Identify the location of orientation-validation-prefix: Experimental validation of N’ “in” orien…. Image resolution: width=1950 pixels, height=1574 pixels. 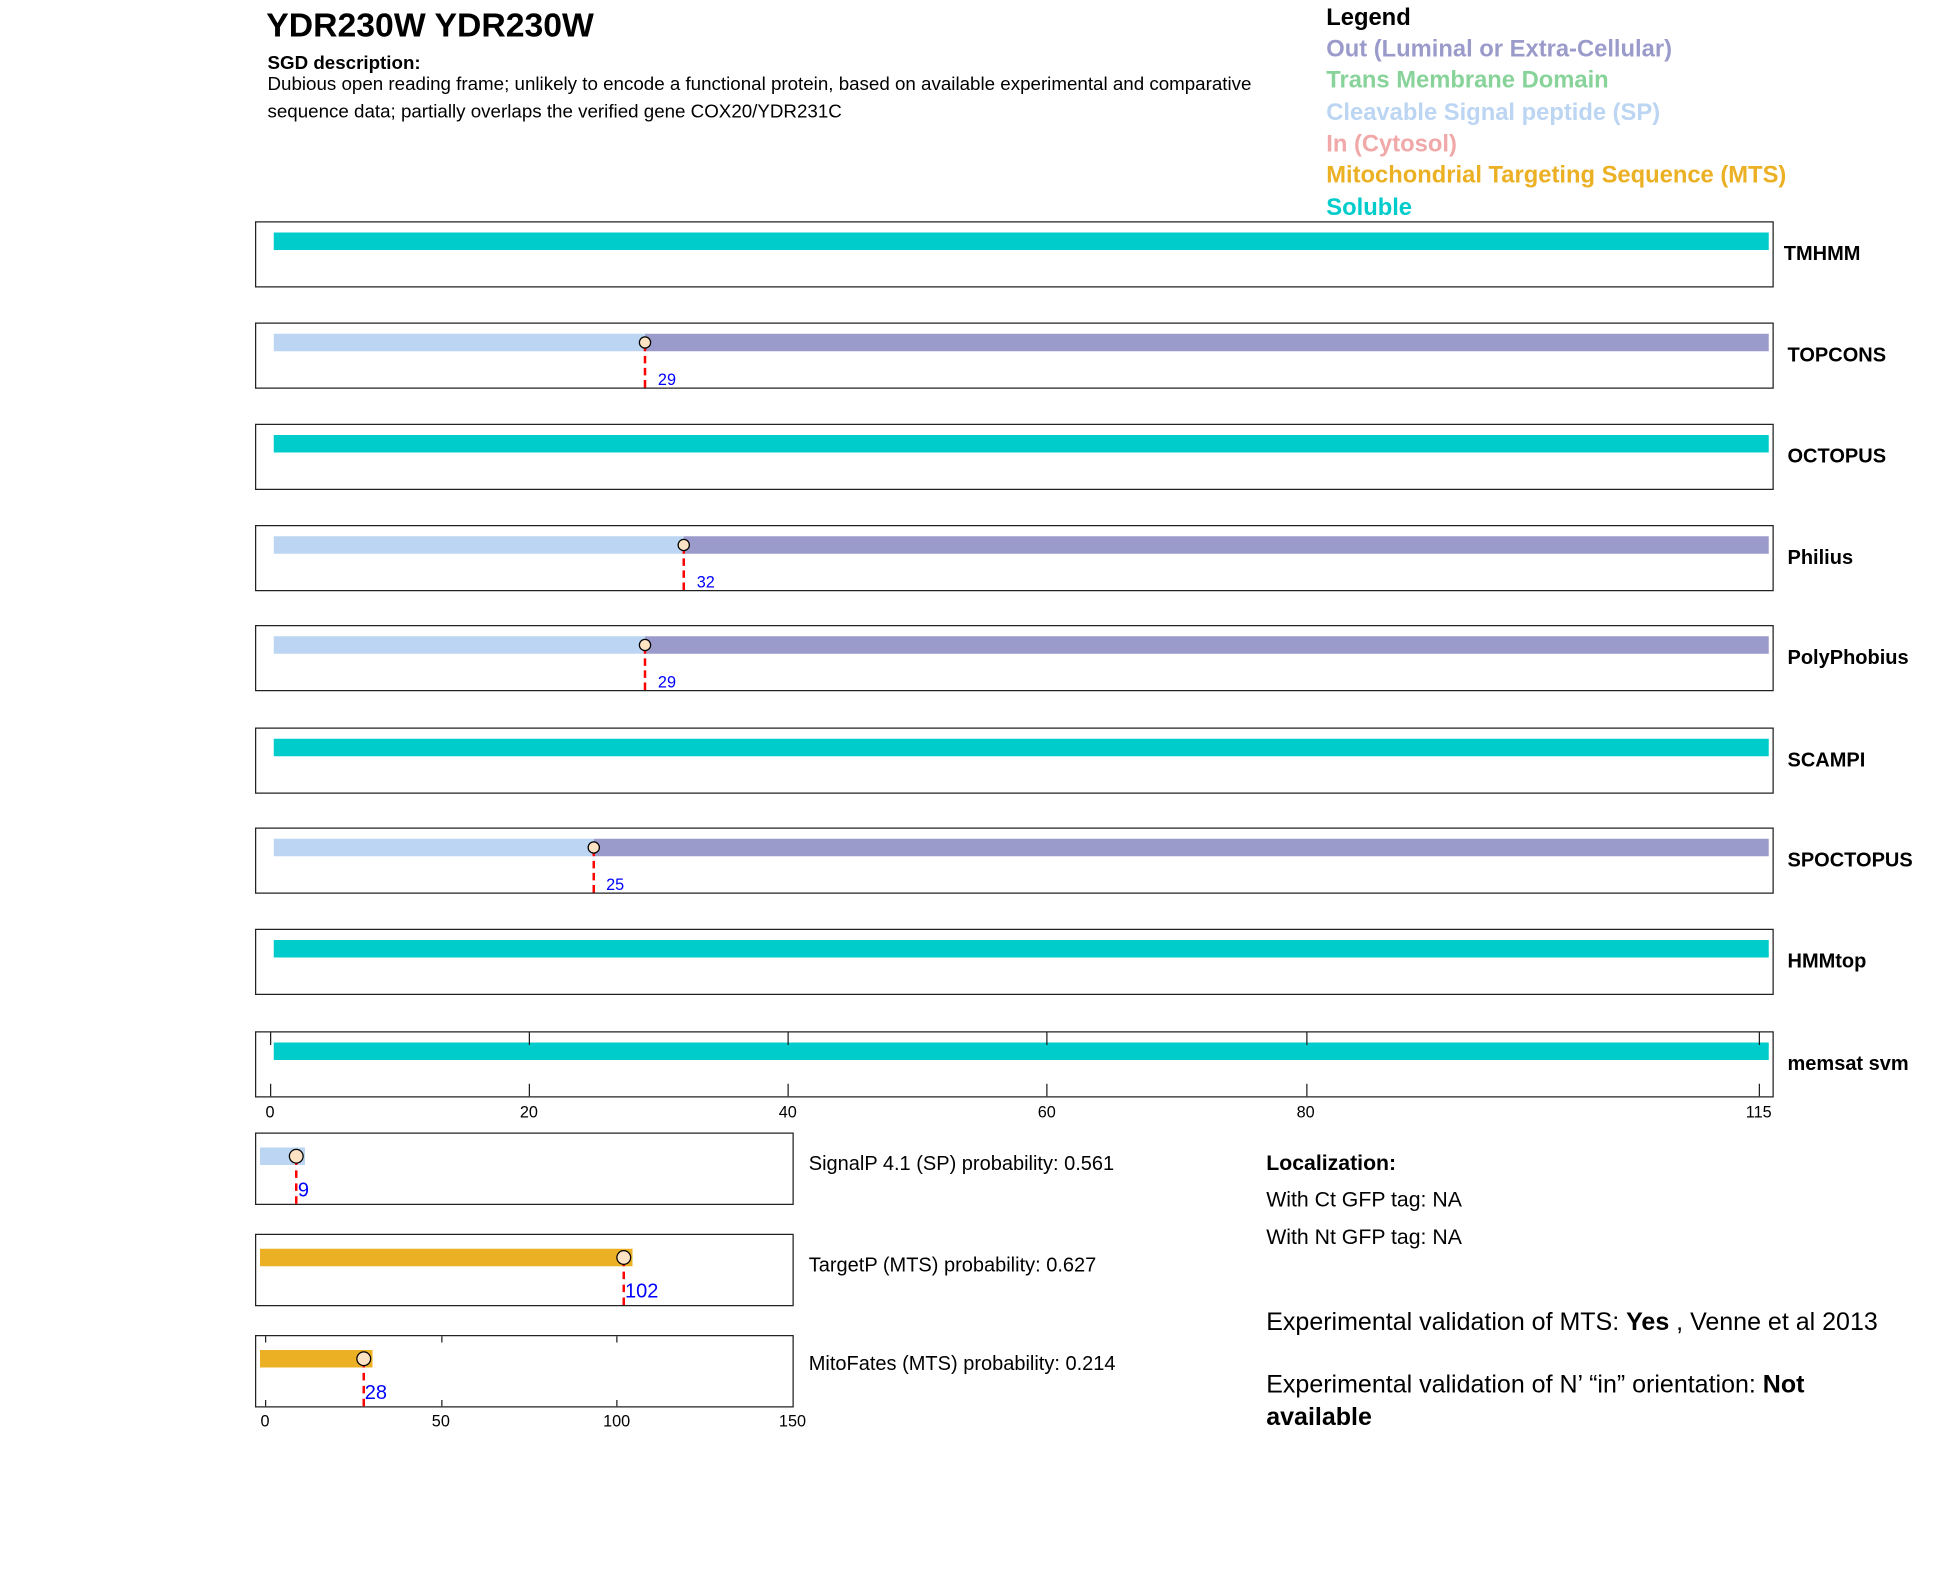
(1514, 1385).